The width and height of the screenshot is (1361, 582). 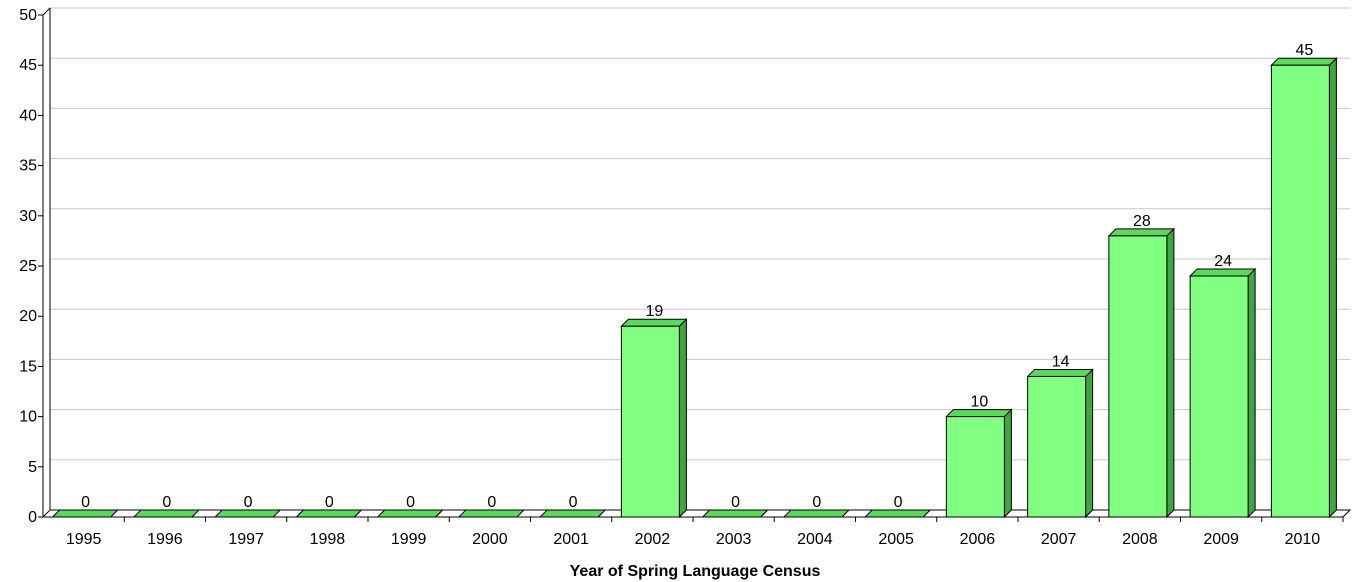 I want to click on x-tick-label-1996: 1996, so click(x=165, y=539).